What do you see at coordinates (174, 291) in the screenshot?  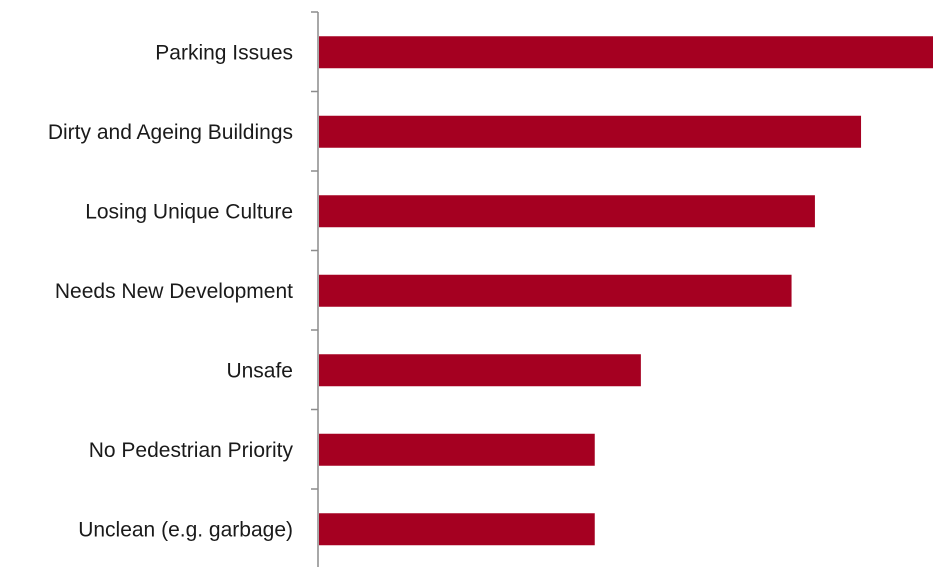 I see `category-label: Needs New Development` at bounding box center [174, 291].